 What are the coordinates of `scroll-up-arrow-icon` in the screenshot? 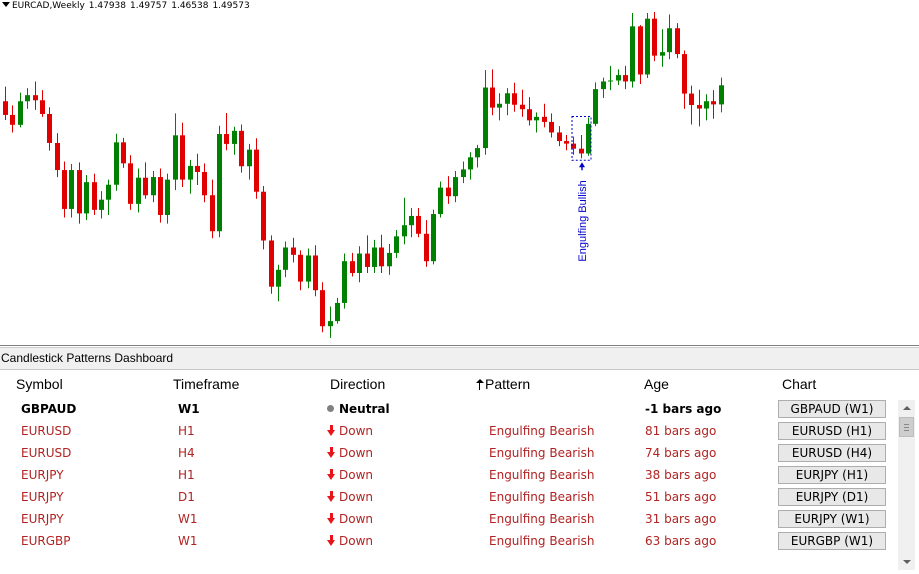 It's located at (906, 408).